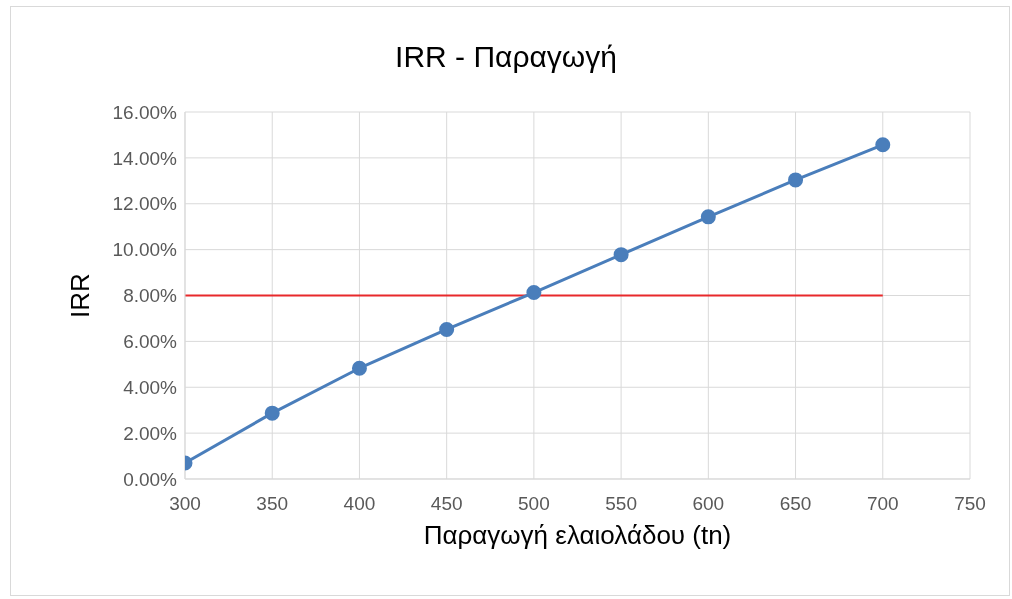  Describe the element at coordinates (359, 504) in the screenshot. I see `x-tick-label: 400` at that location.